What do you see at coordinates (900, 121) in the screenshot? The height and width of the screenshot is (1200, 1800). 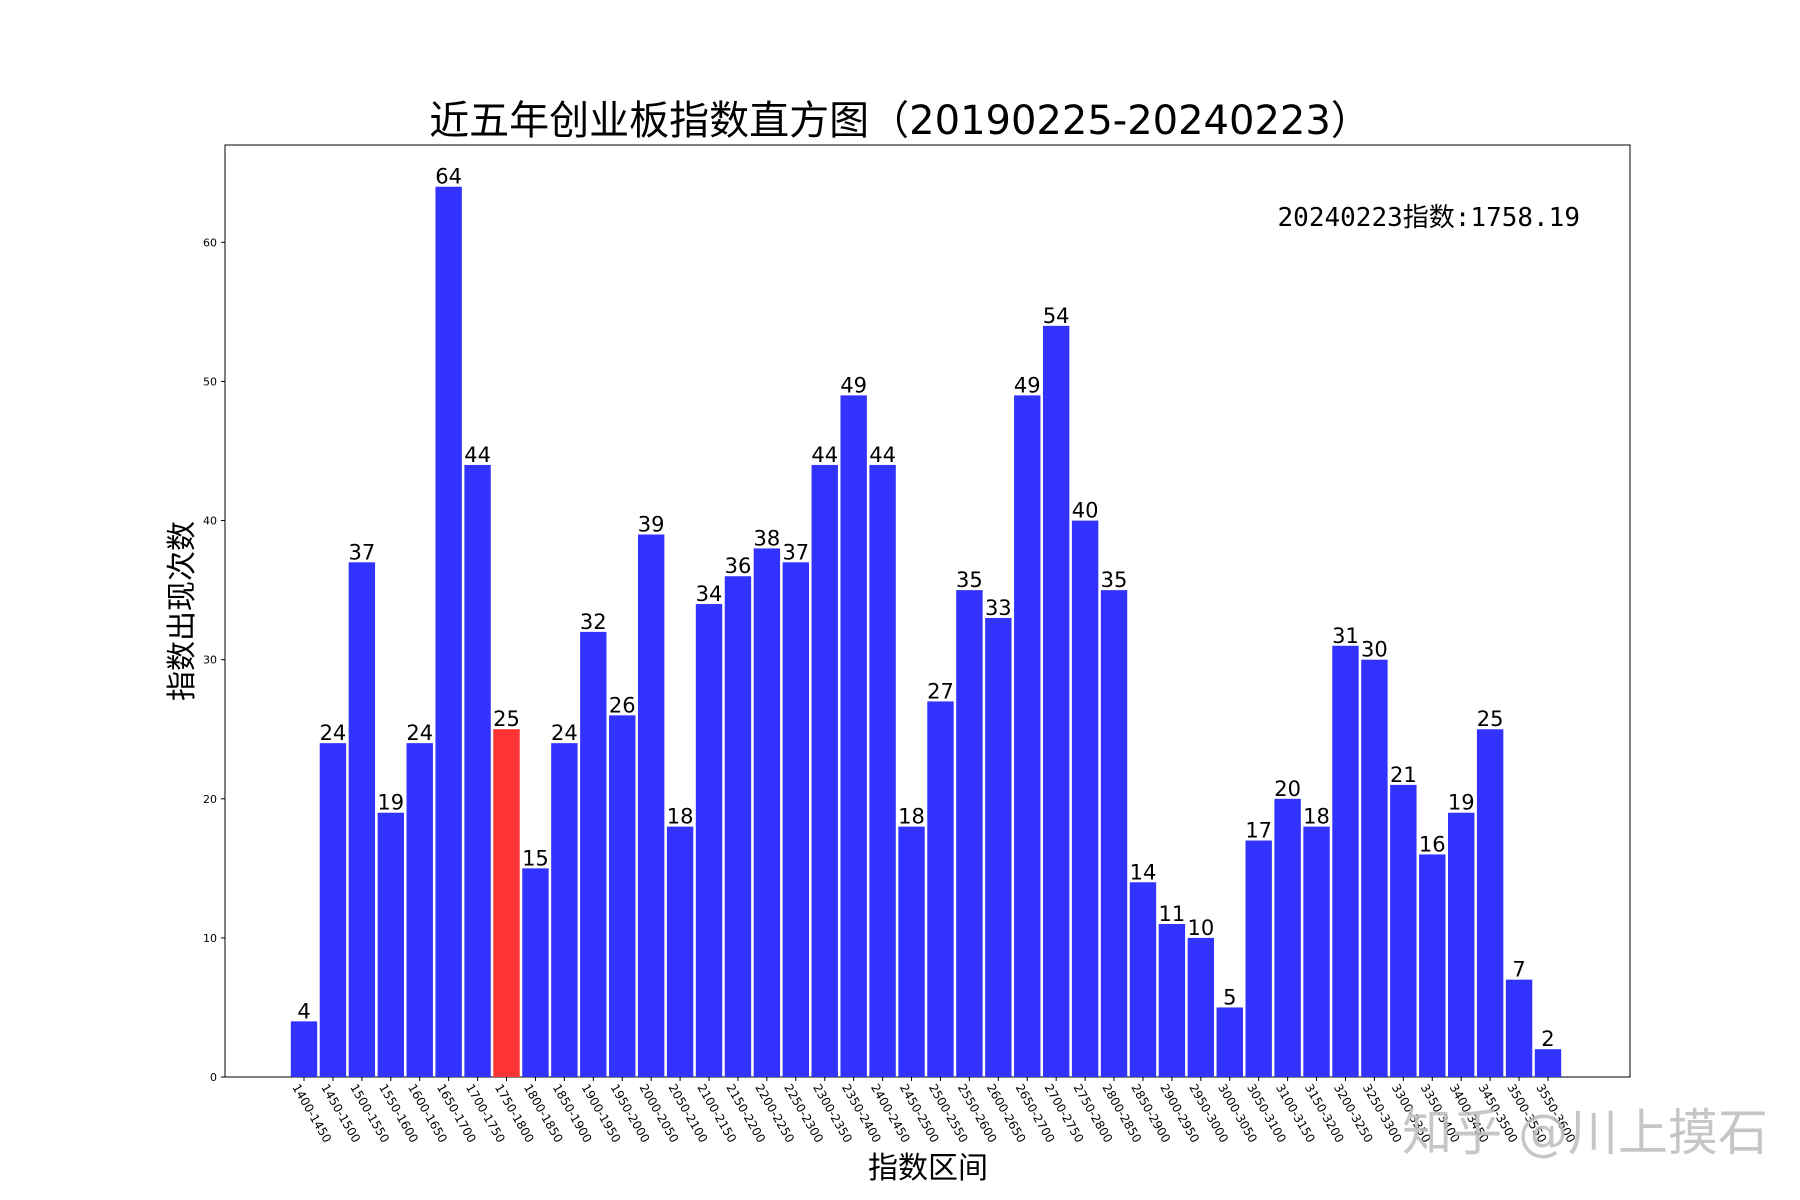 I see `chart-title: 近五年创业板指数直方图（20190225-20240223）` at bounding box center [900, 121].